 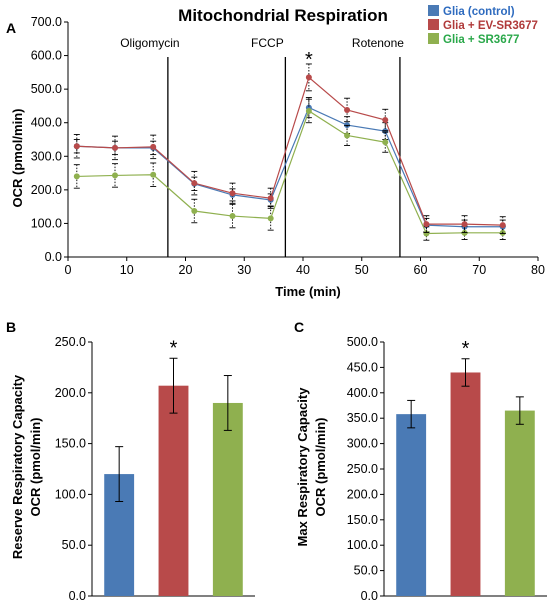 What do you see at coordinates (11, 28) in the screenshot?
I see `panel-a-letter: A` at bounding box center [11, 28].